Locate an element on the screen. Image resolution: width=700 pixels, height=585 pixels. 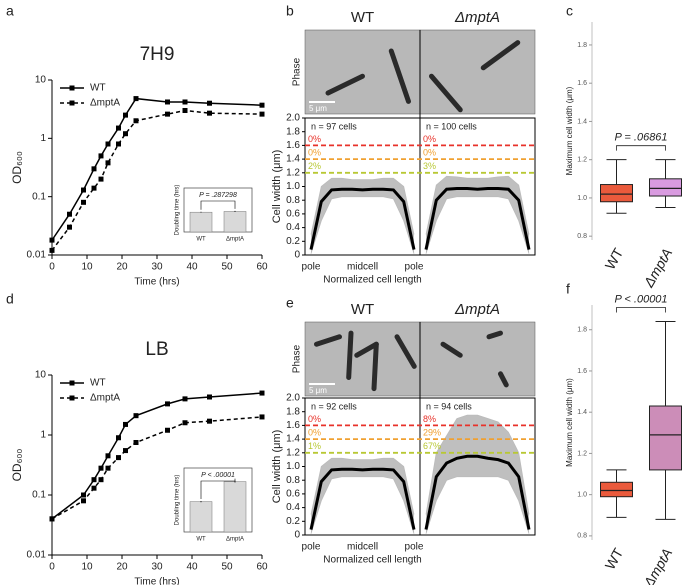
y-tick-label: 0 is located at coordinates (297, 535).